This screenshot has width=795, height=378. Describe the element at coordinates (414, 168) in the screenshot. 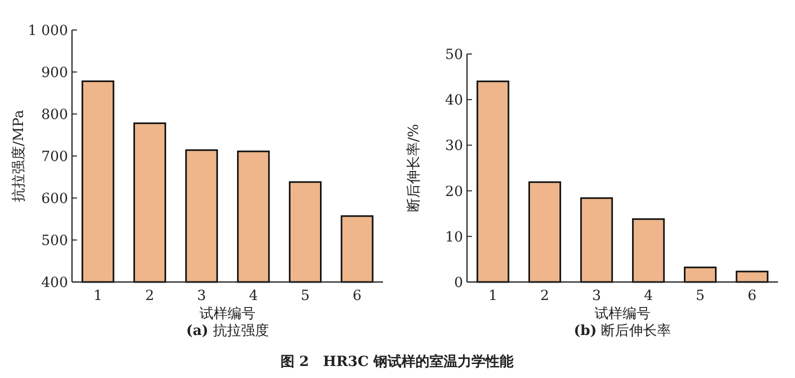

I see `y-axis-title: 断后伸长率/%` at that location.